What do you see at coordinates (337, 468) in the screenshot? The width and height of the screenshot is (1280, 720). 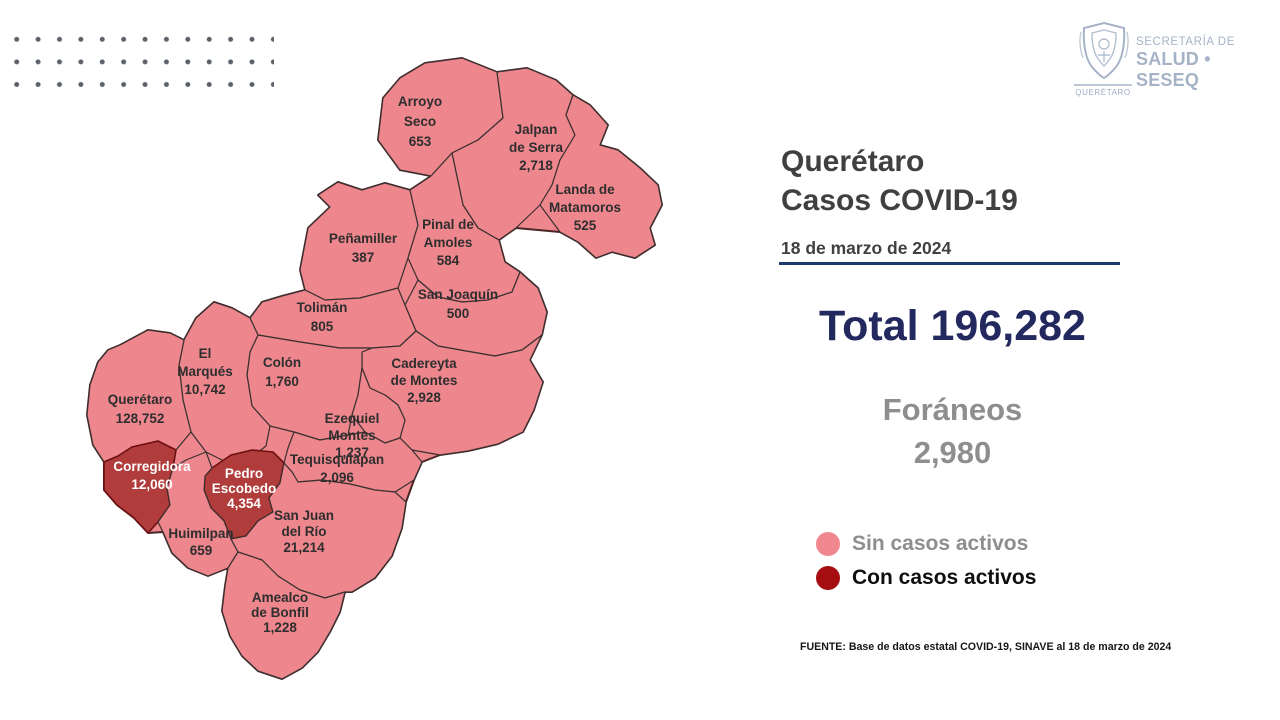 I see `municipality-label-tequisquiapan: Tequisquiapan 2,096` at bounding box center [337, 468].